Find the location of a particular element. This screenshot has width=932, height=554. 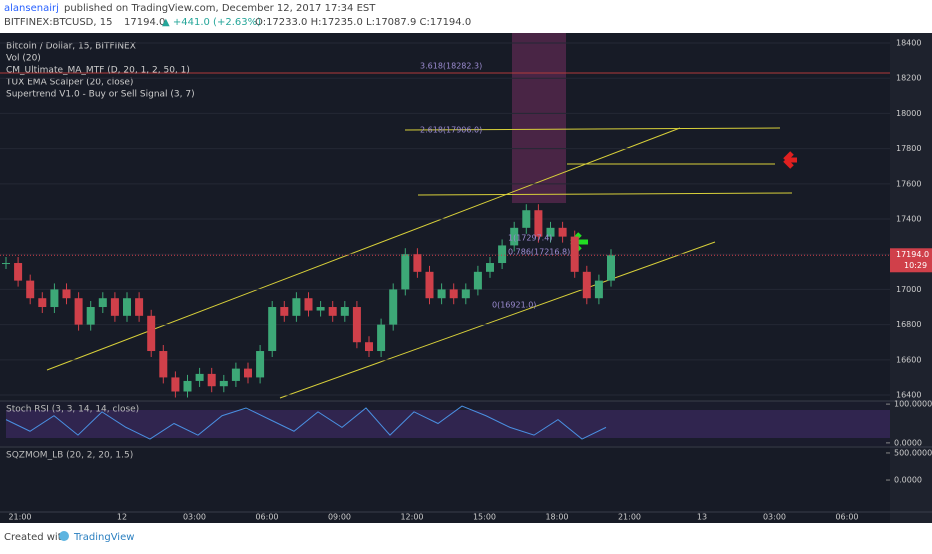

indicator-legend: Vol (20) is located at coordinates (23, 59).